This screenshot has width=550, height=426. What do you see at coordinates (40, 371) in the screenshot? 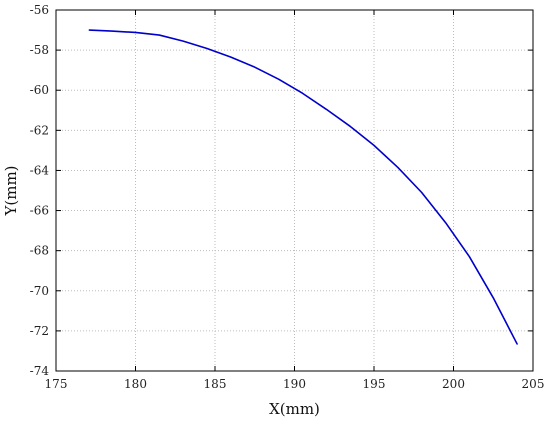
I see `y-tick-label: -74` at bounding box center [40, 371].